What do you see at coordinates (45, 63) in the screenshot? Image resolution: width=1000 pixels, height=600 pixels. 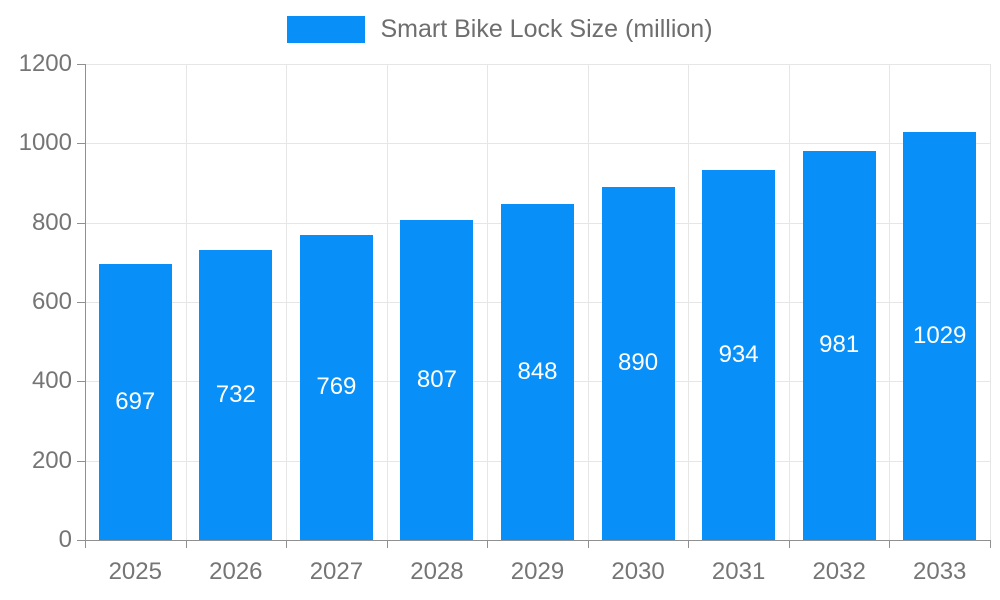 I see `y-tick-label: 1200` at bounding box center [45, 63].